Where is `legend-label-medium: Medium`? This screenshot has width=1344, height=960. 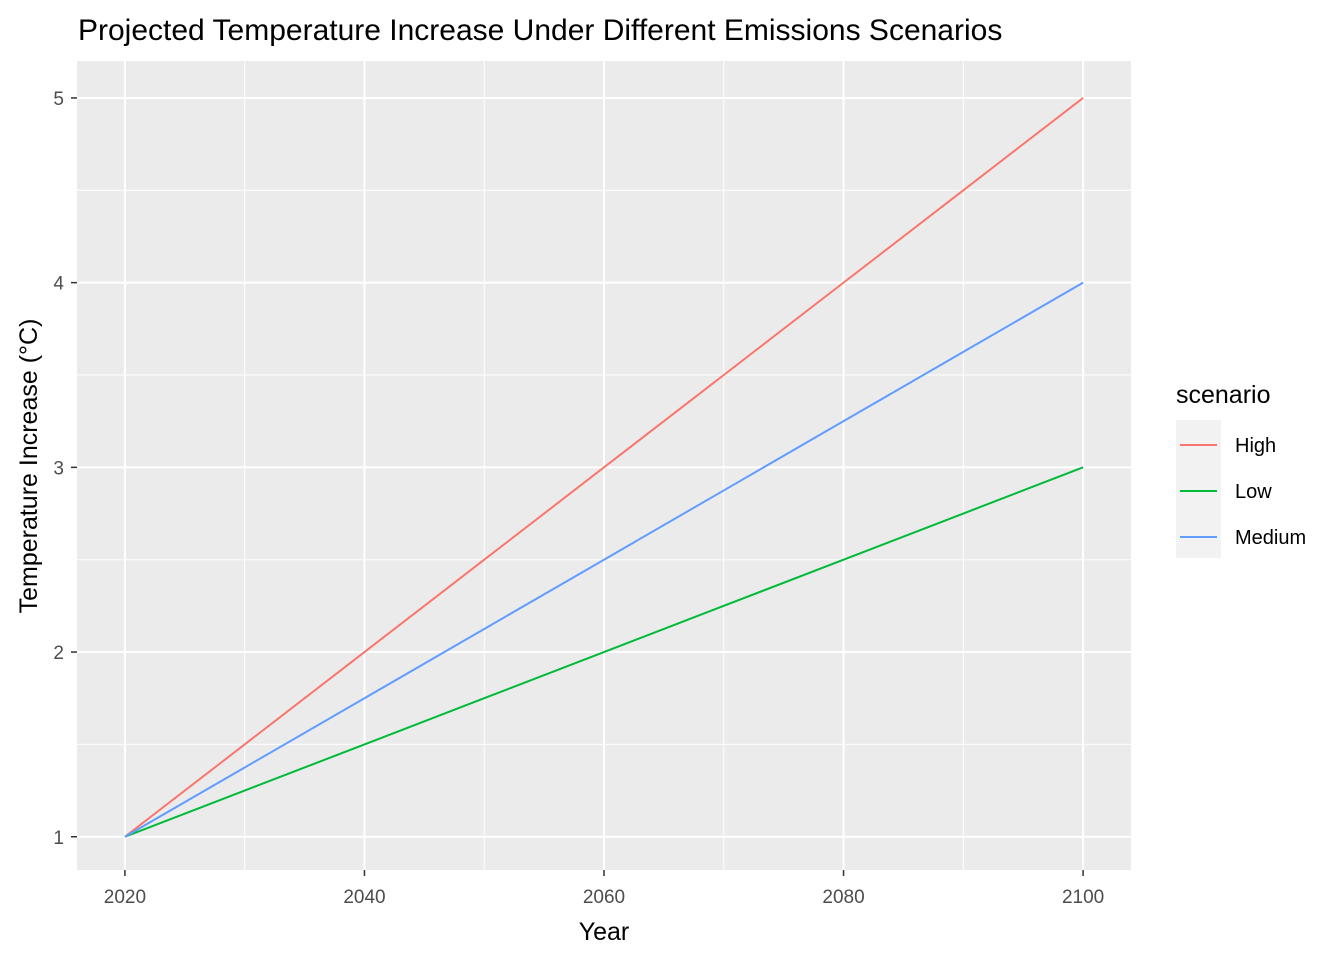 legend-label-medium: Medium is located at coordinates (1270, 538).